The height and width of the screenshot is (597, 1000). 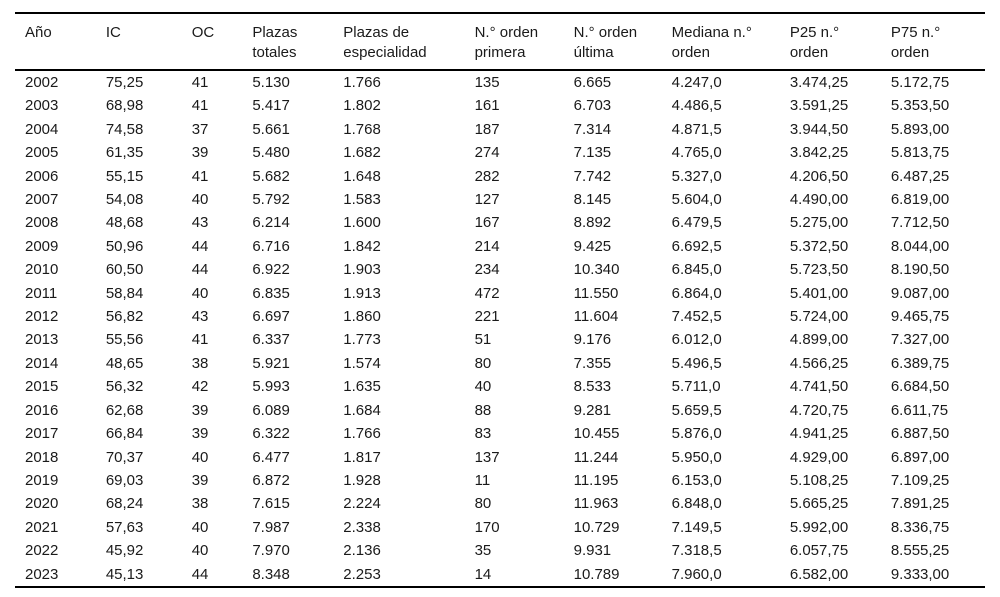 I want to click on table-cell: 6.872, so click(x=271, y=480).